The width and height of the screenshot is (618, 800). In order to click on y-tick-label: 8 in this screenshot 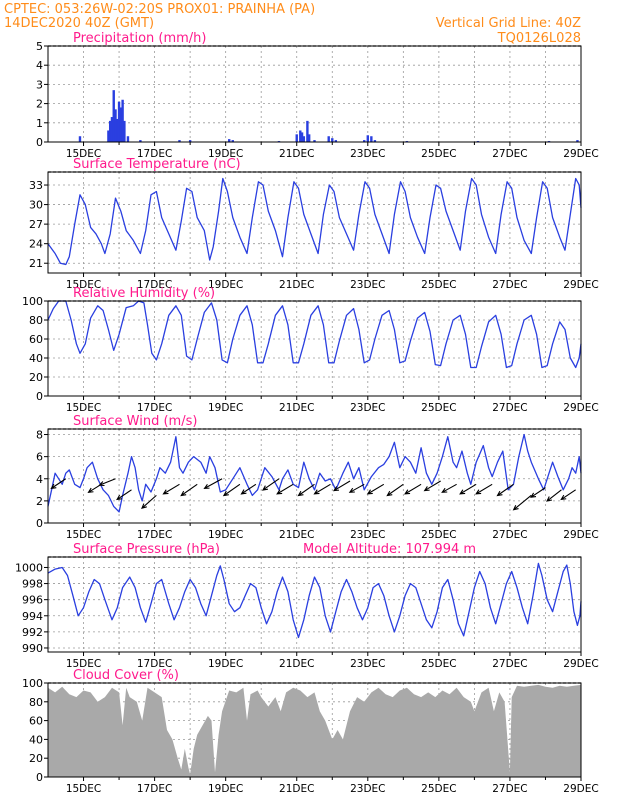, I will do `click(39, 435)`.